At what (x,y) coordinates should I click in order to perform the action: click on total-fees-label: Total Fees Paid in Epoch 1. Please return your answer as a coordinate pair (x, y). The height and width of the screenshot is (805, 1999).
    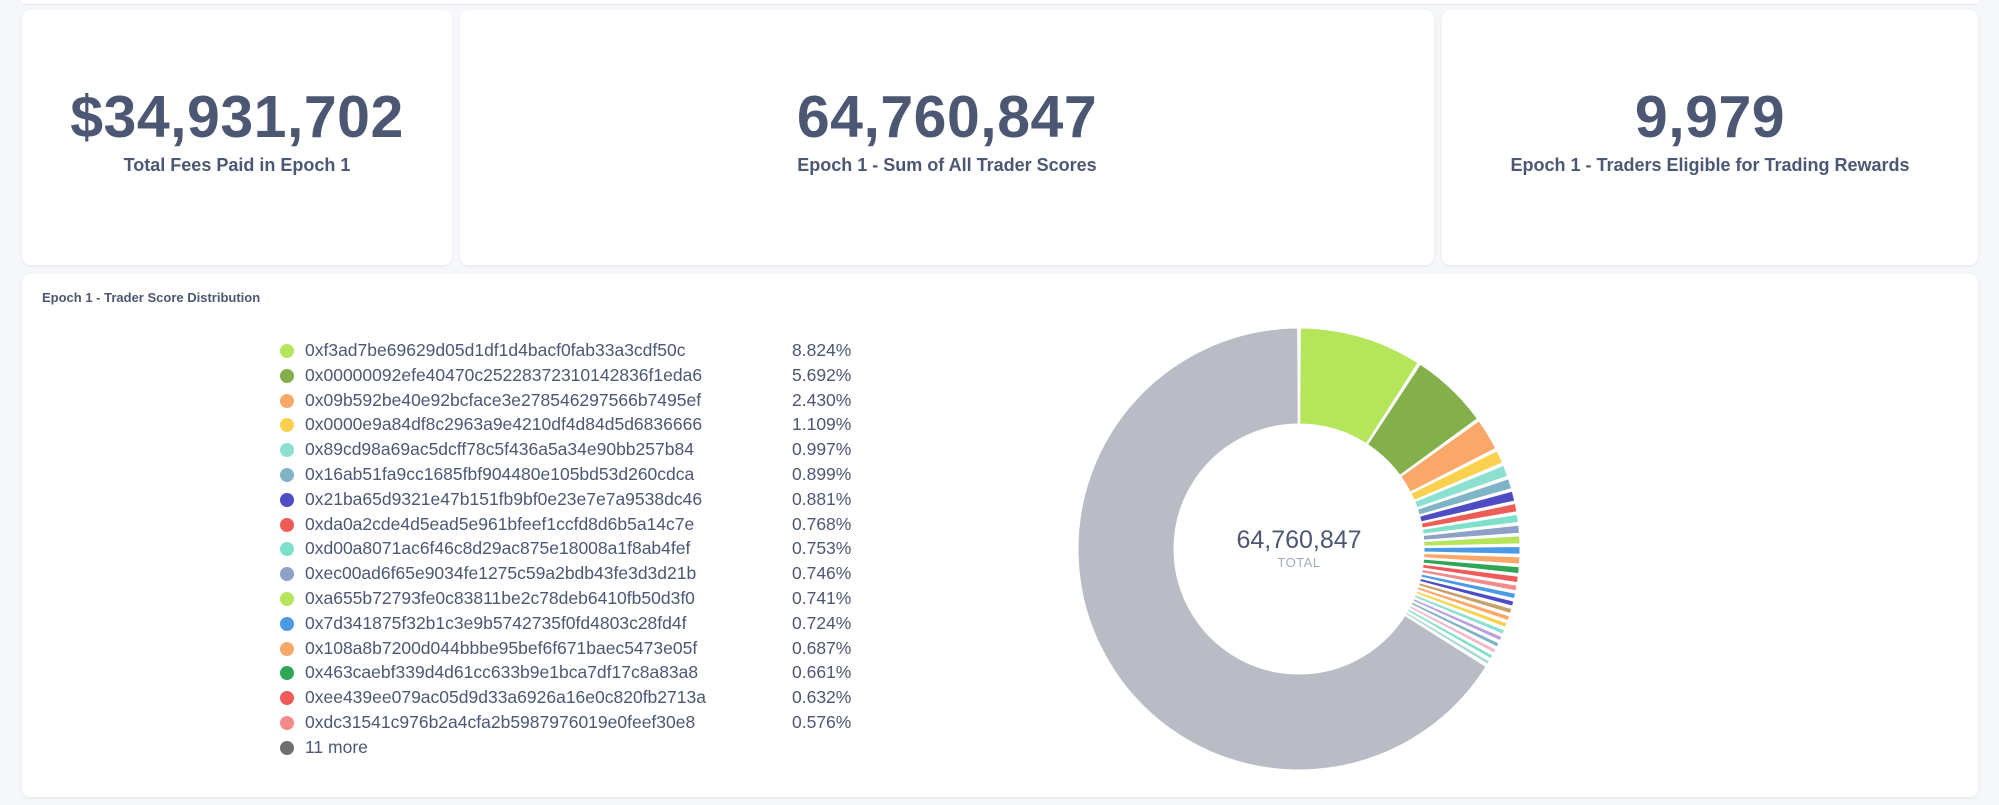
    Looking at the image, I should click on (237, 165).